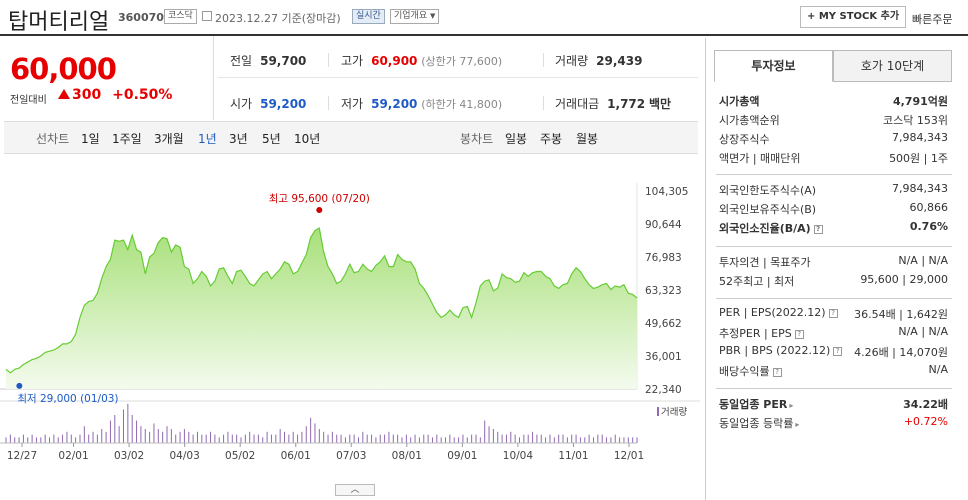 The height and width of the screenshot is (500, 968). Describe the element at coordinates (833, 424) in the screenshot. I see `info-row: 동일업종 등락률 ▸ +0.72%` at that location.